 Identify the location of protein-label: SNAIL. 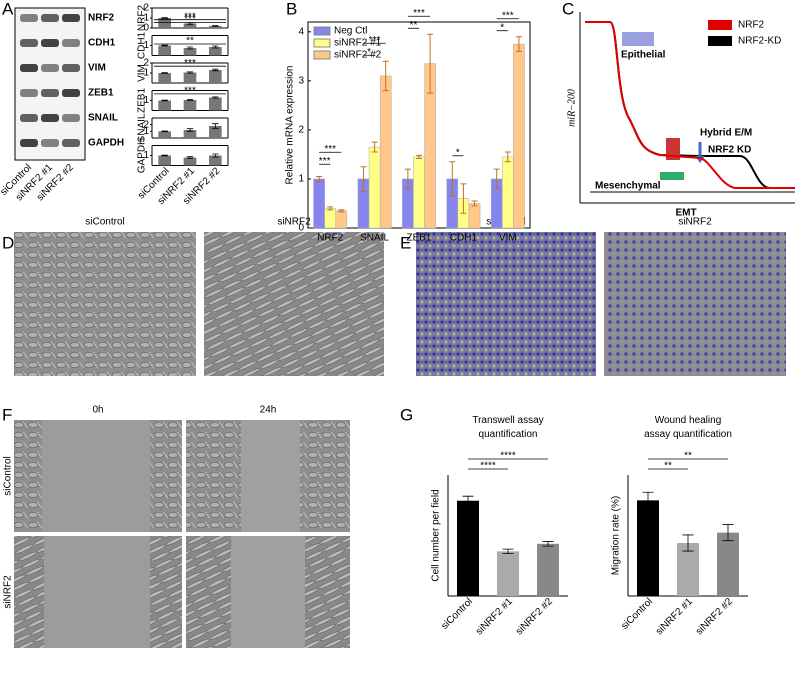
(103, 118).